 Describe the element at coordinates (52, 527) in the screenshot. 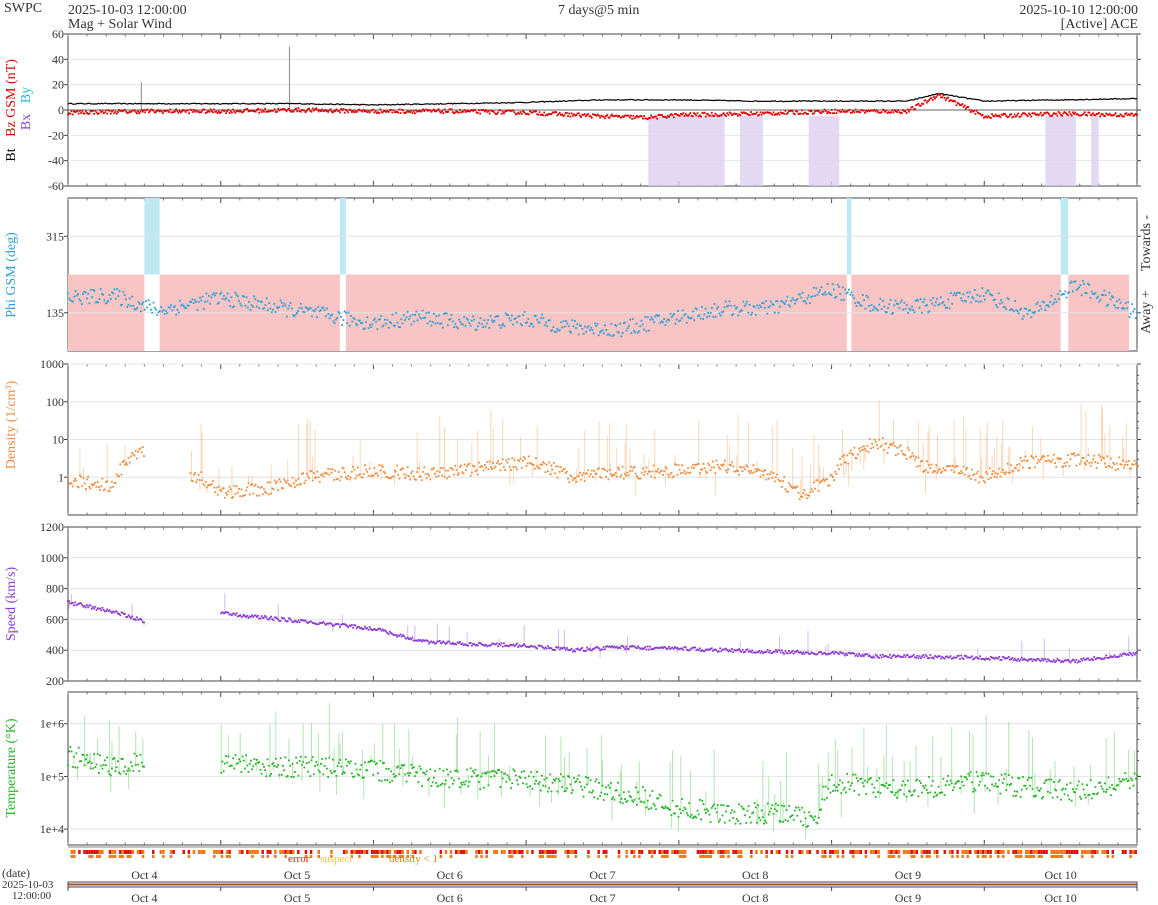

I see `y-tick-label: 1200` at that location.